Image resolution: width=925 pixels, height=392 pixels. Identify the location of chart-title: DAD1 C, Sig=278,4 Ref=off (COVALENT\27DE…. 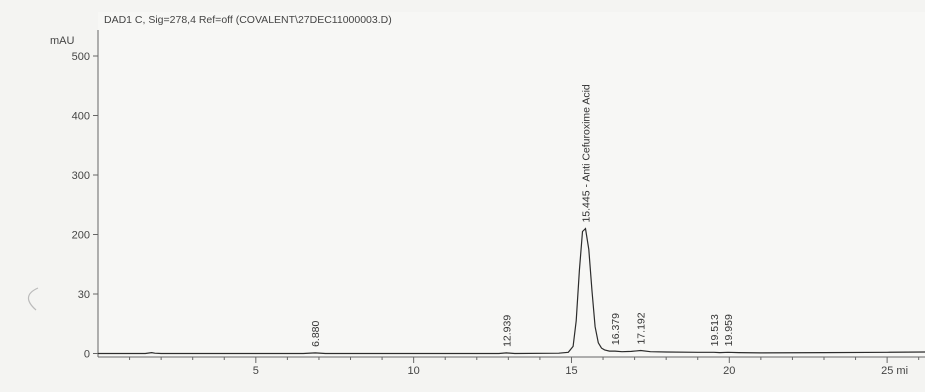
(248, 20).